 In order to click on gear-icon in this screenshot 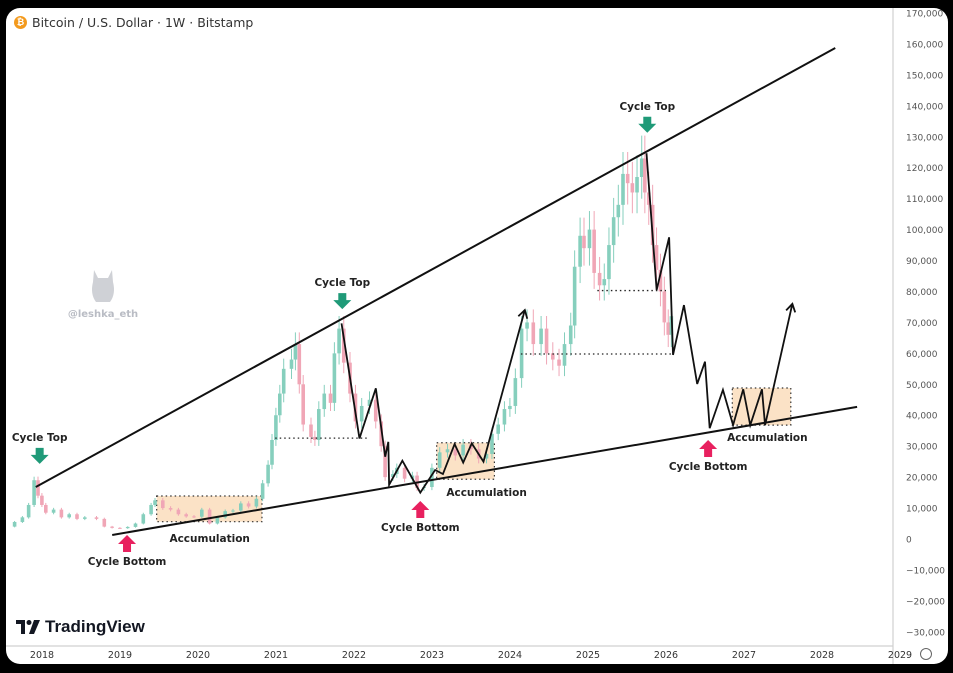, I will do `click(926, 654)`.